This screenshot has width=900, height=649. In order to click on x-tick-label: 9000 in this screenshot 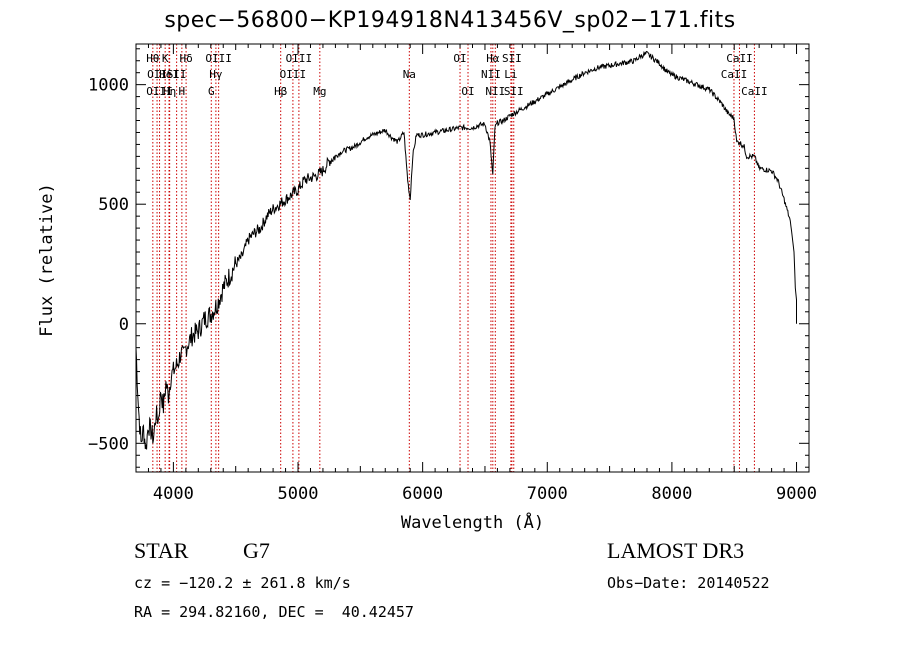, I will do `click(796, 494)`.